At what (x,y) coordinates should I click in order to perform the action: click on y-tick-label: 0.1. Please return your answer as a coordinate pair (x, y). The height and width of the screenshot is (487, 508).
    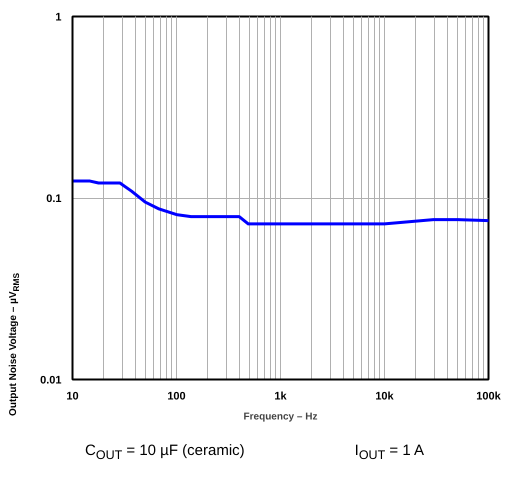
    Looking at the image, I should click on (54, 199).